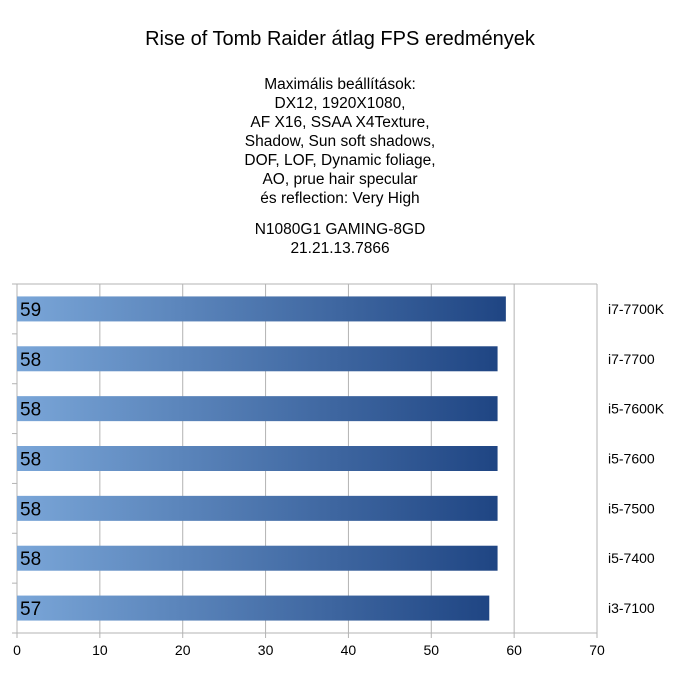 This screenshot has height=673, width=680. What do you see at coordinates (631, 608) in the screenshot?
I see `category-label: i3-7100` at bounding box center [631, 608].